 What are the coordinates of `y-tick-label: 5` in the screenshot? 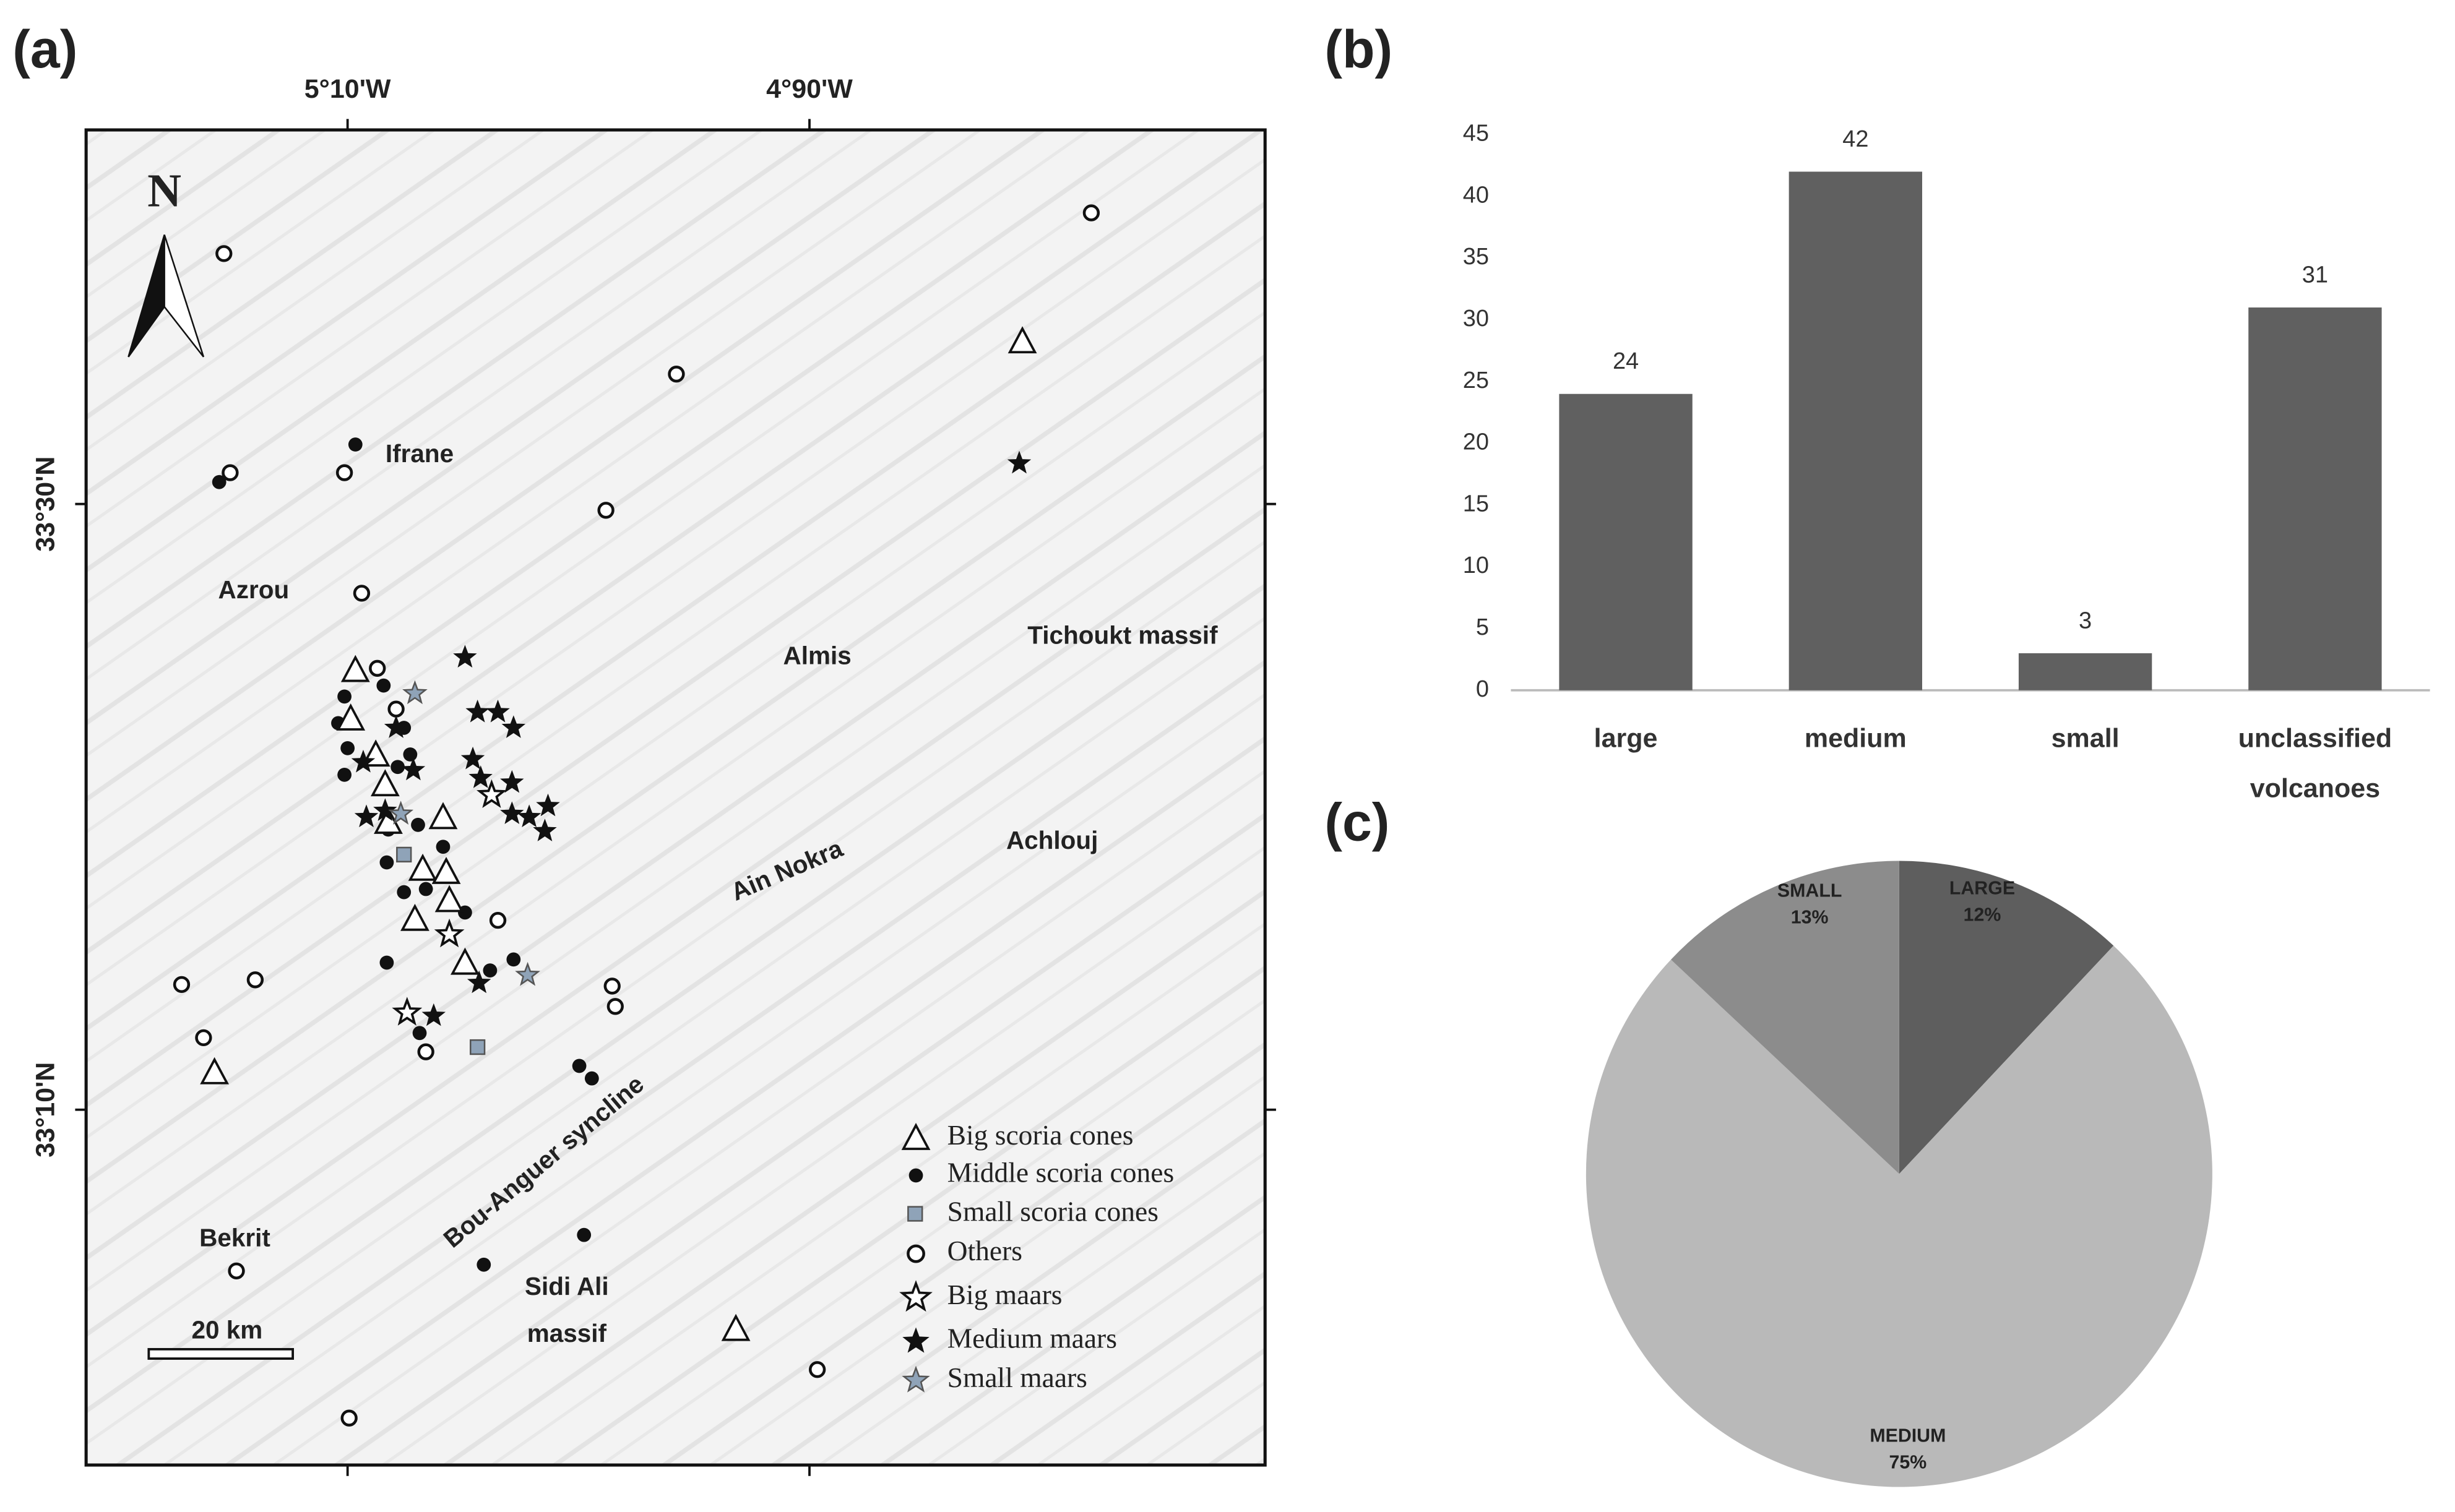 It's located at (1482, 627).